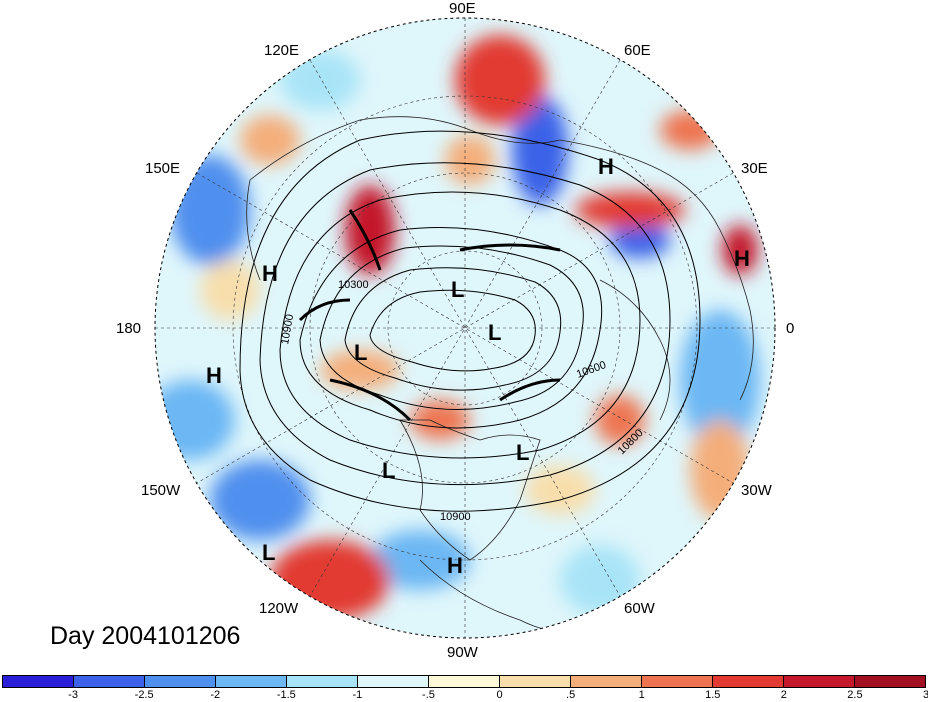  What do you see at coordinates (637, 50) in the screenshot?
I see `lon-label-60e: 60E` at bounding box center [637, 50].